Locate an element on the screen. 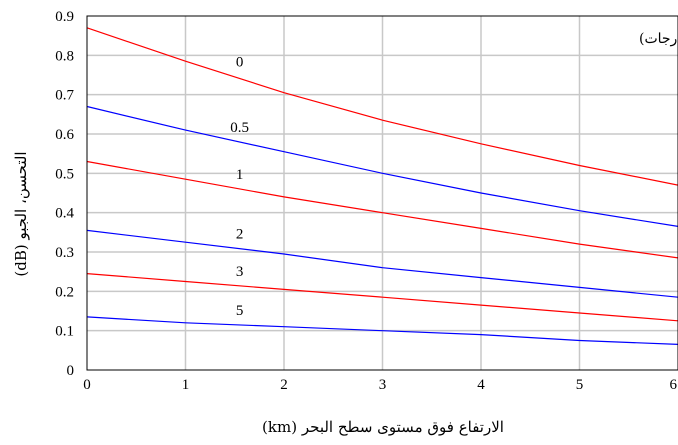 Image resolution: width=678 pixels, height=445 pixels. y-tick-label: 0.5 is located at coordinates (64, 174).